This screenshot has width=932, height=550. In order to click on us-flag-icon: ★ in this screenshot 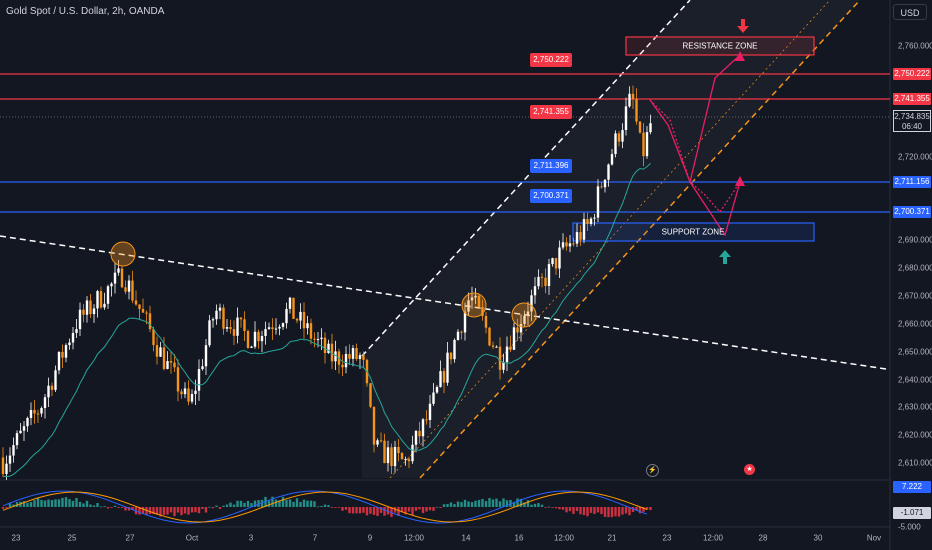, I will do `click(749, 469)`.